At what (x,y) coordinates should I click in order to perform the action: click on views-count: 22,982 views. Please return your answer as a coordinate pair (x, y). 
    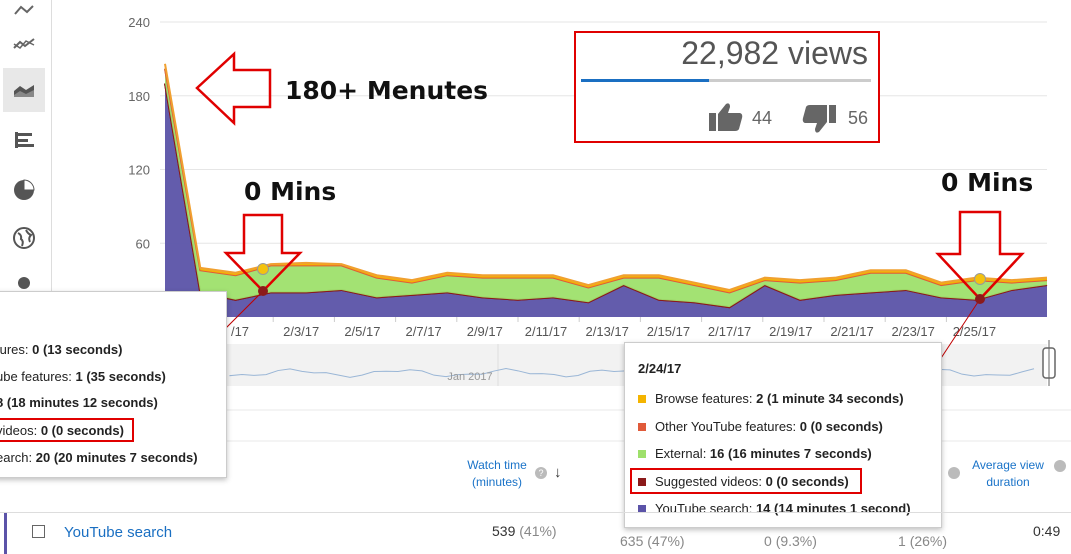
    Looking at the image, I should click on (774, 53).